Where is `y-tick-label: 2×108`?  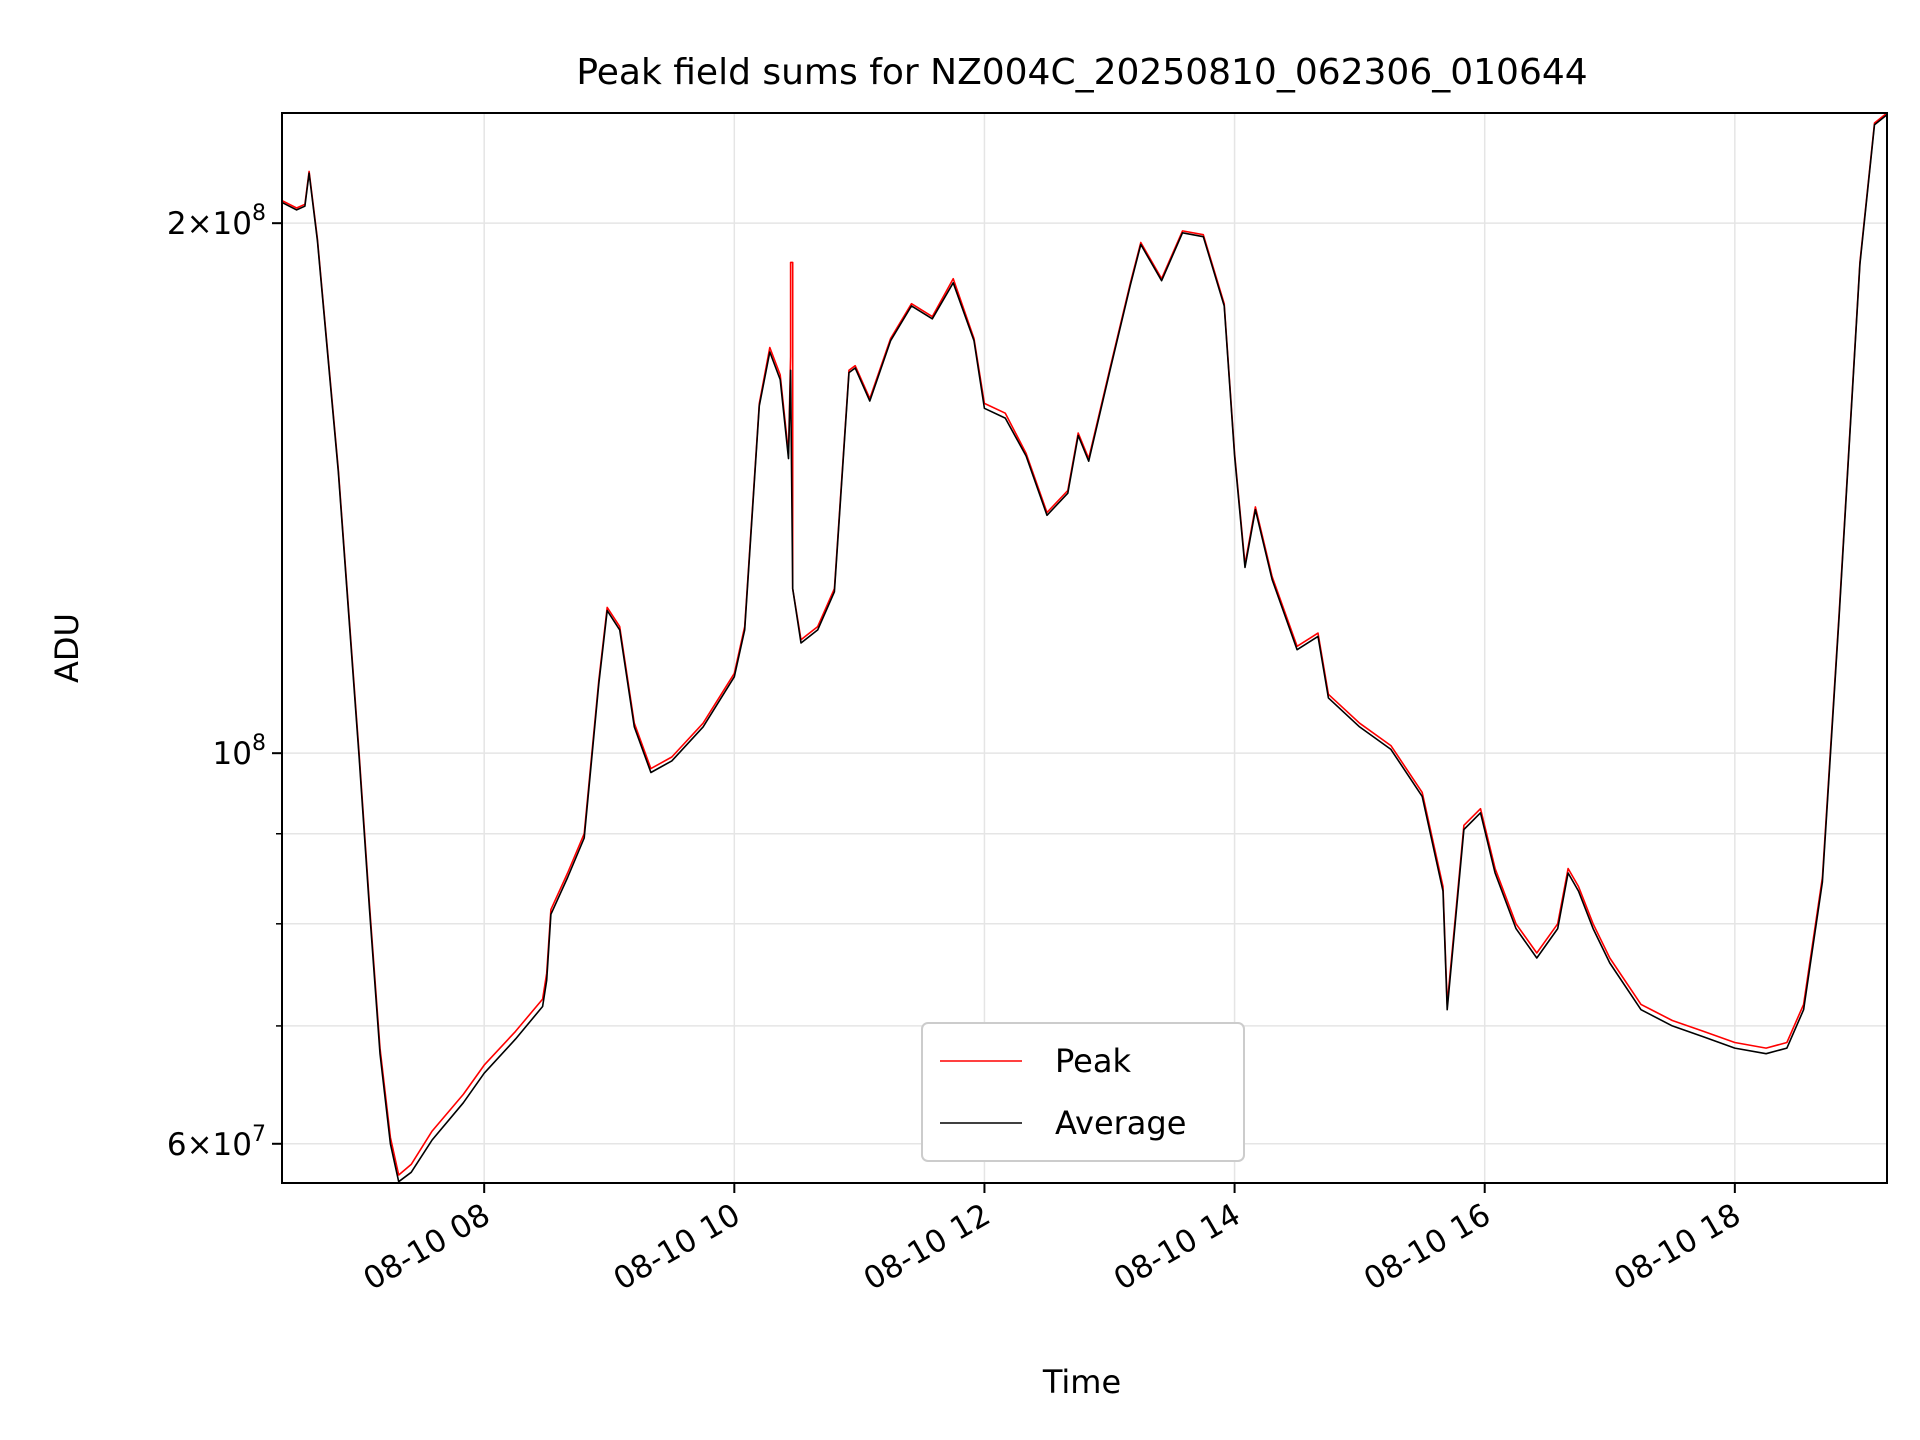
y-tick-label: 2×108 is located at coordinates (216, 221).